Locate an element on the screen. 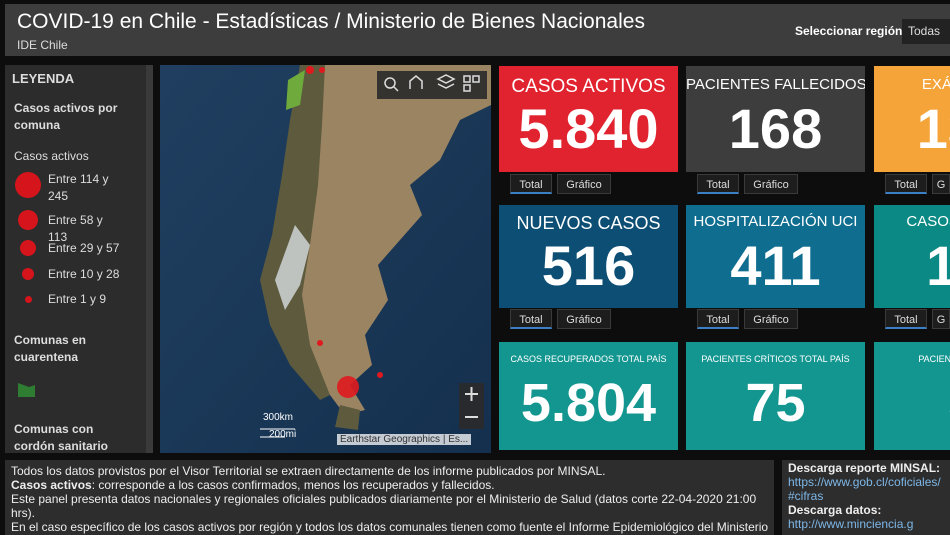 This screenshot has height=535, width=950. card-value: 411 is located at coordinates (775, 265).